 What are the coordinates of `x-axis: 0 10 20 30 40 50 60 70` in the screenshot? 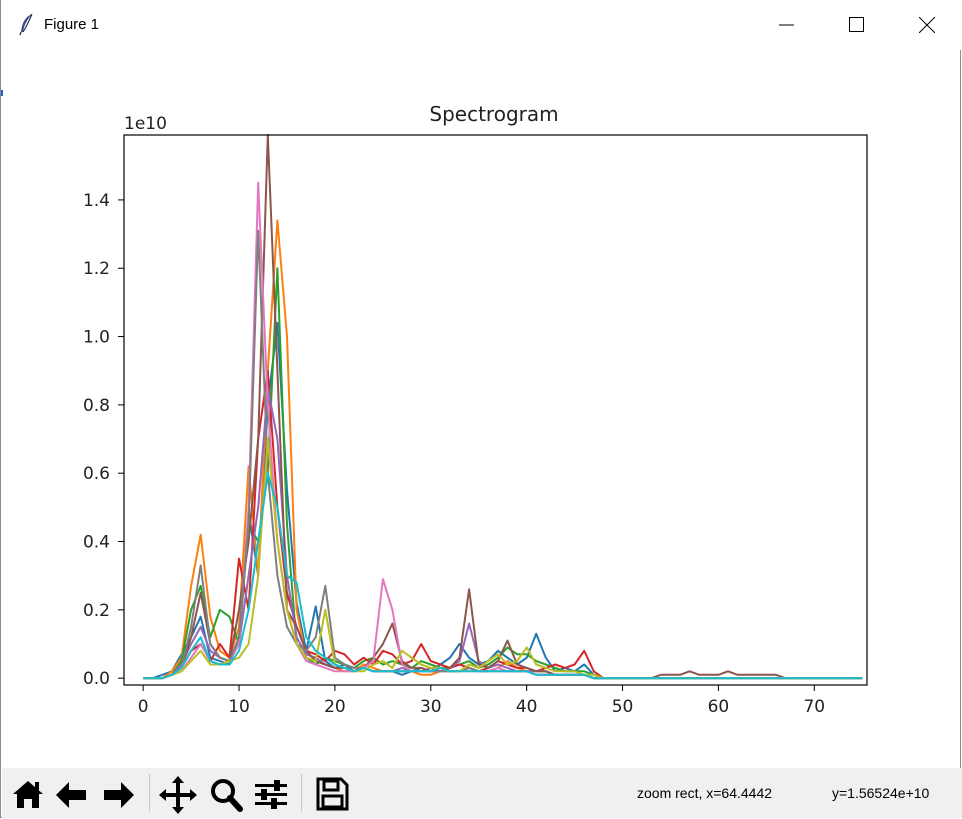 It's located at (481, 701).